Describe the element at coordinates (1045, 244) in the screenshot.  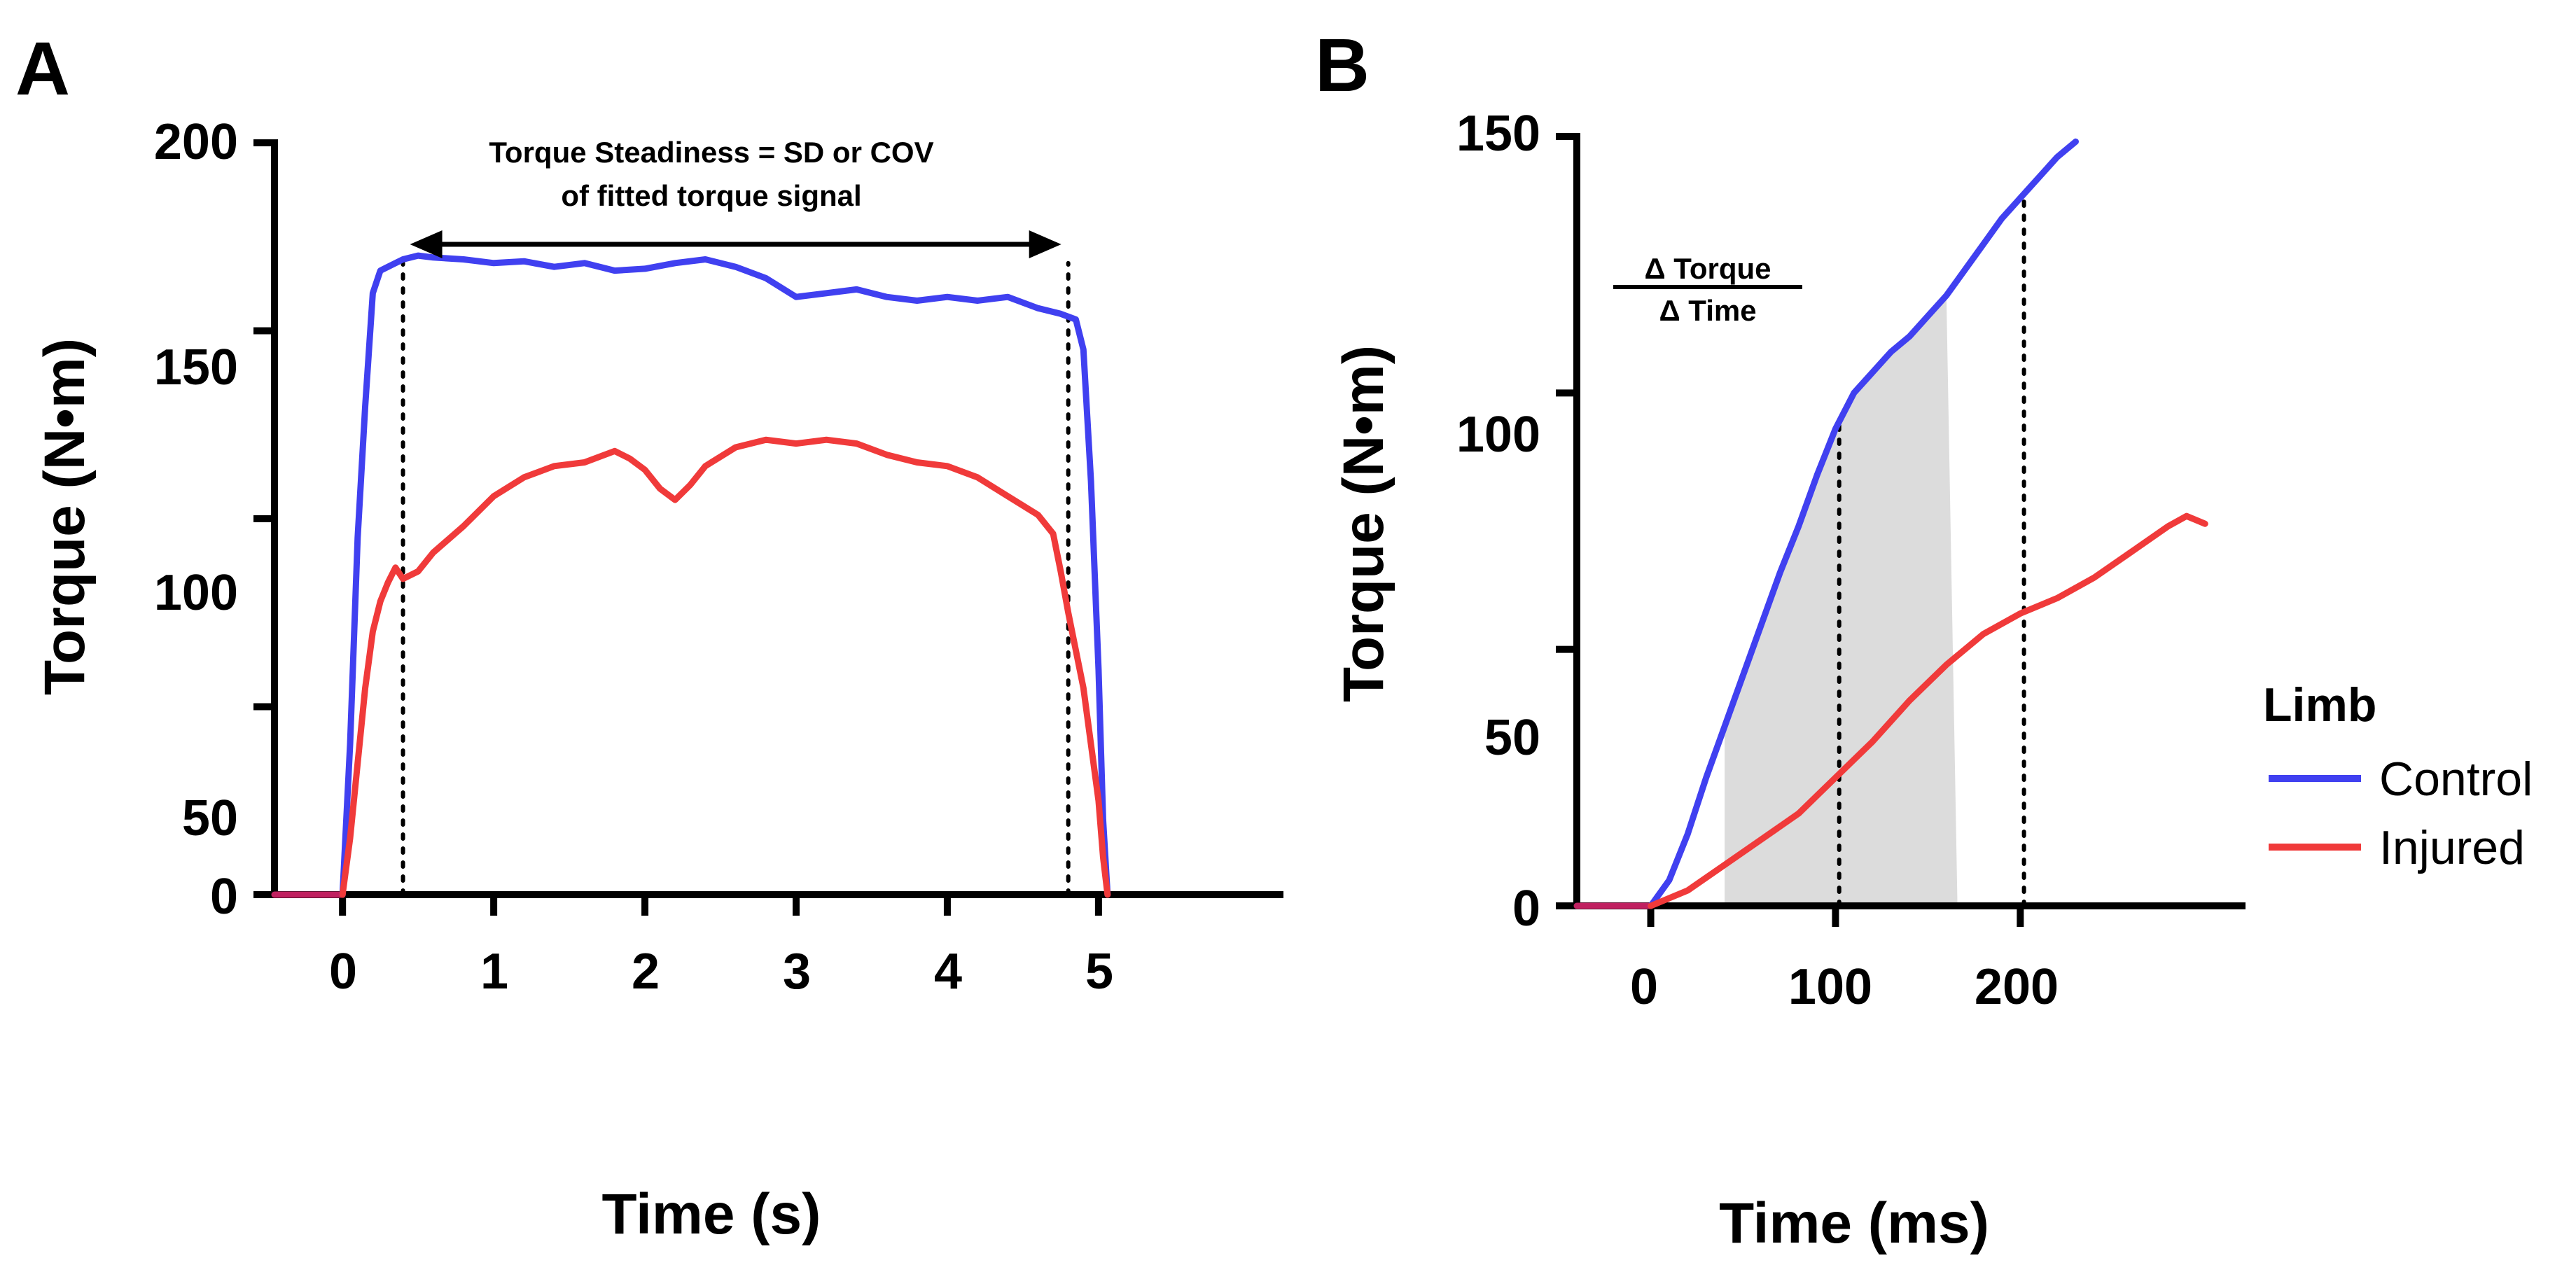
I see `panel-a-span-arrow-right-head` at that location.